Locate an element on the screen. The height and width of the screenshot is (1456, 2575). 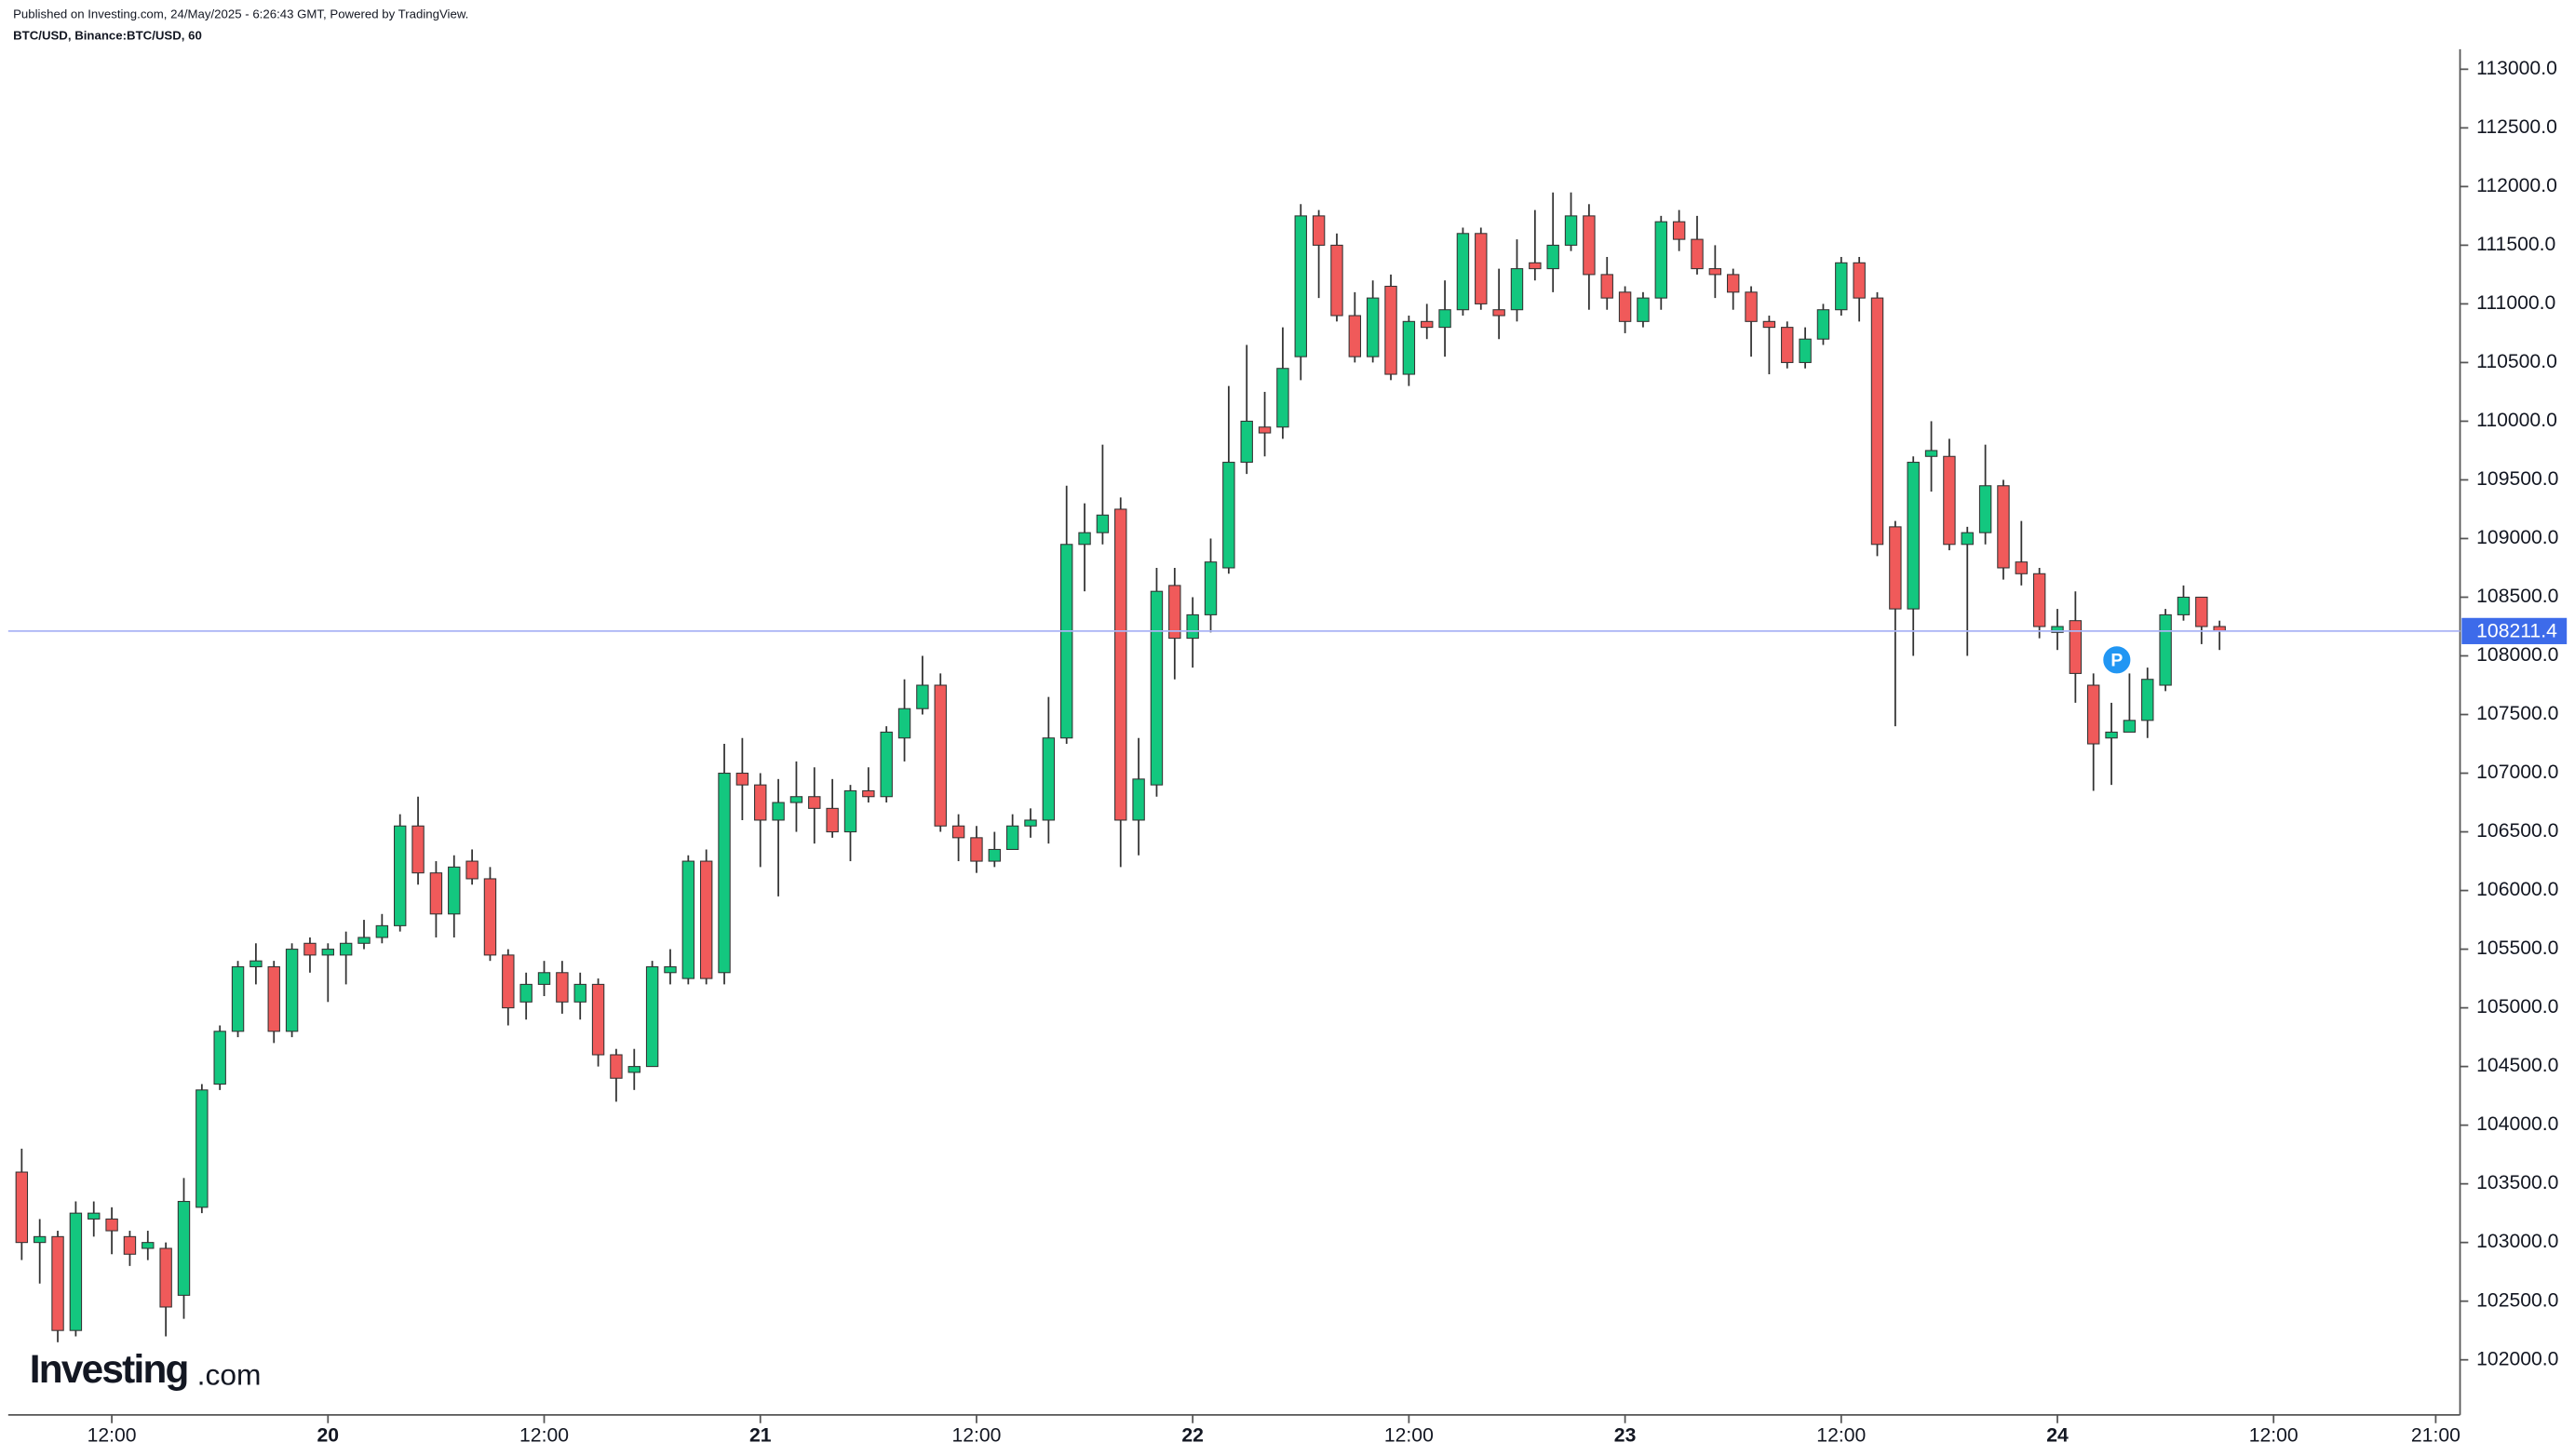
x-tick-label: 24 is located at coordinates (2057, 1435).